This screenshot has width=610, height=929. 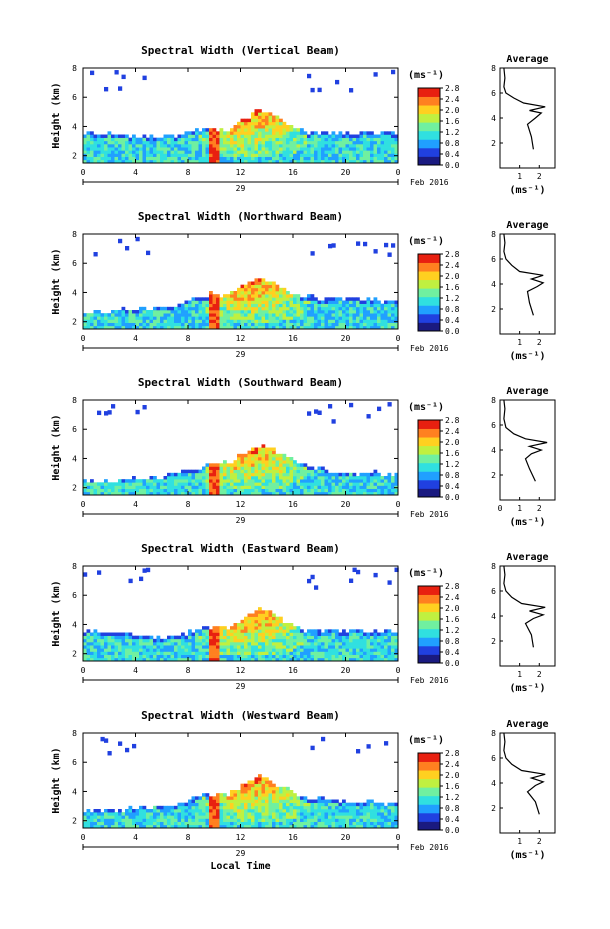 I want to click on average-y-tick-label: 6, so click(x=493, y=758).